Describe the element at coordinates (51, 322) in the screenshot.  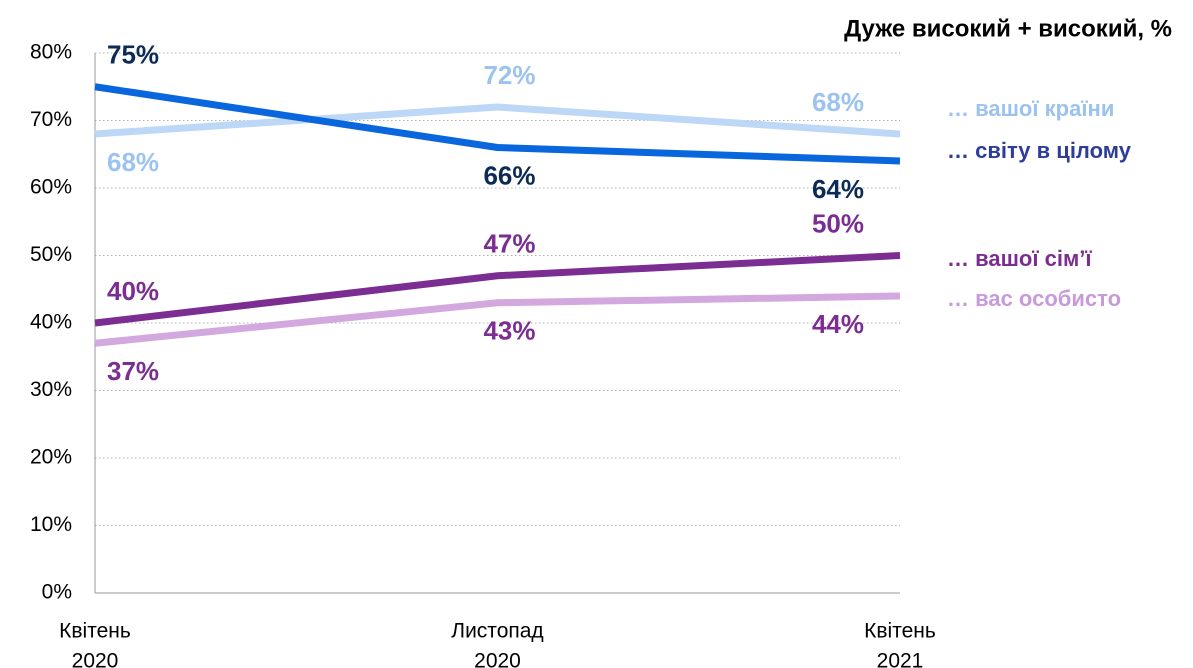
I see `y-tick-label: 40%` at that location.